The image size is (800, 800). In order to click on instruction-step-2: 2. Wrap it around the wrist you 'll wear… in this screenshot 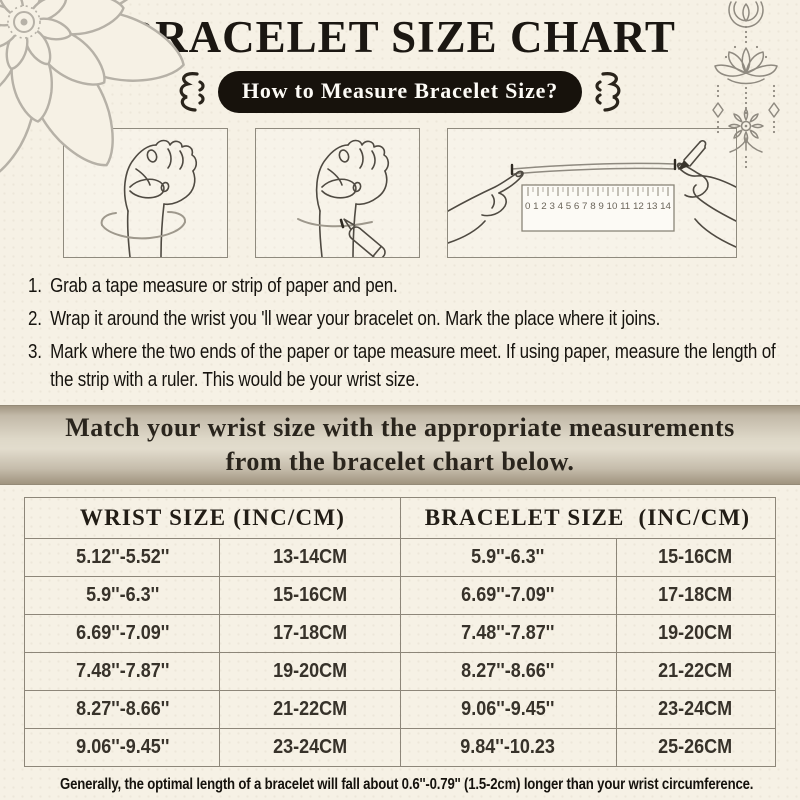, I will do `click(410, 319)`.